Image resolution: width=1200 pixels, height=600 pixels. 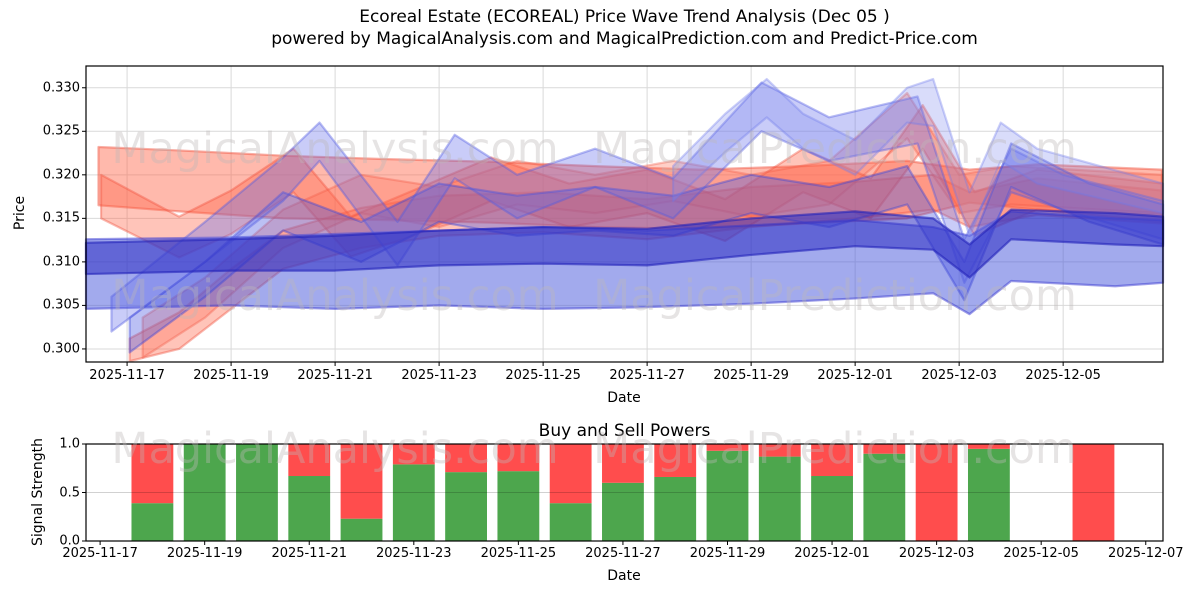 I want to click on price-xtick-label: 2025-11-19, so click(x=231, y=375).